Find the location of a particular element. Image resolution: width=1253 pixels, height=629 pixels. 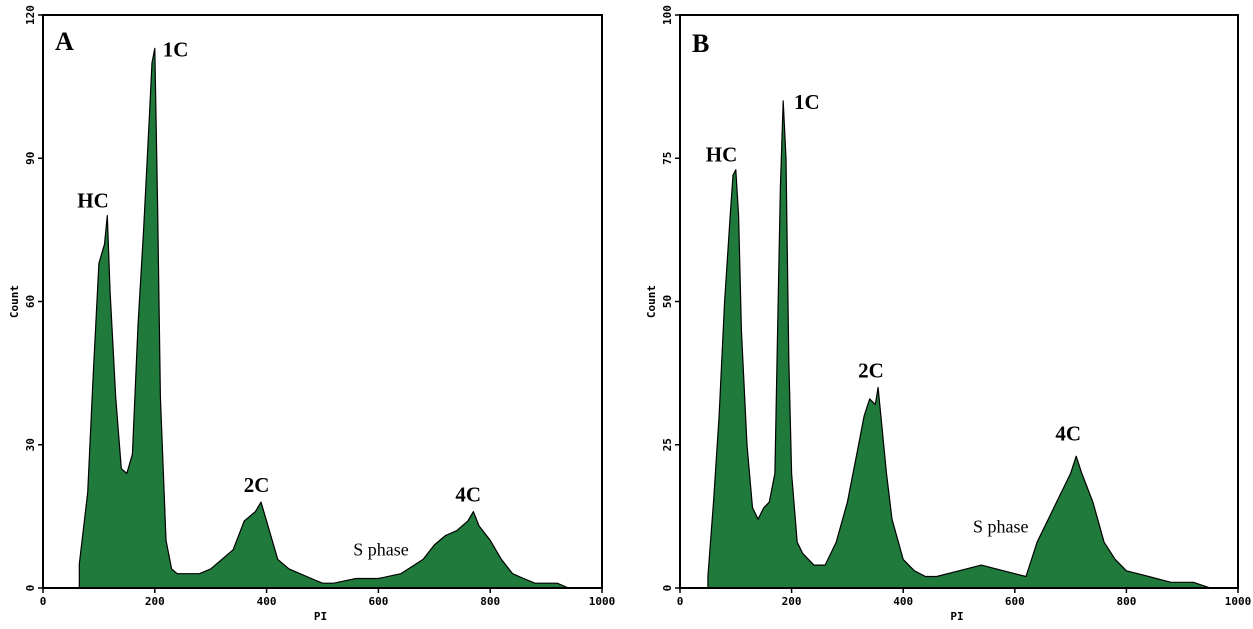

peak-annotation-b: HC is located at coordinates (722, 155).